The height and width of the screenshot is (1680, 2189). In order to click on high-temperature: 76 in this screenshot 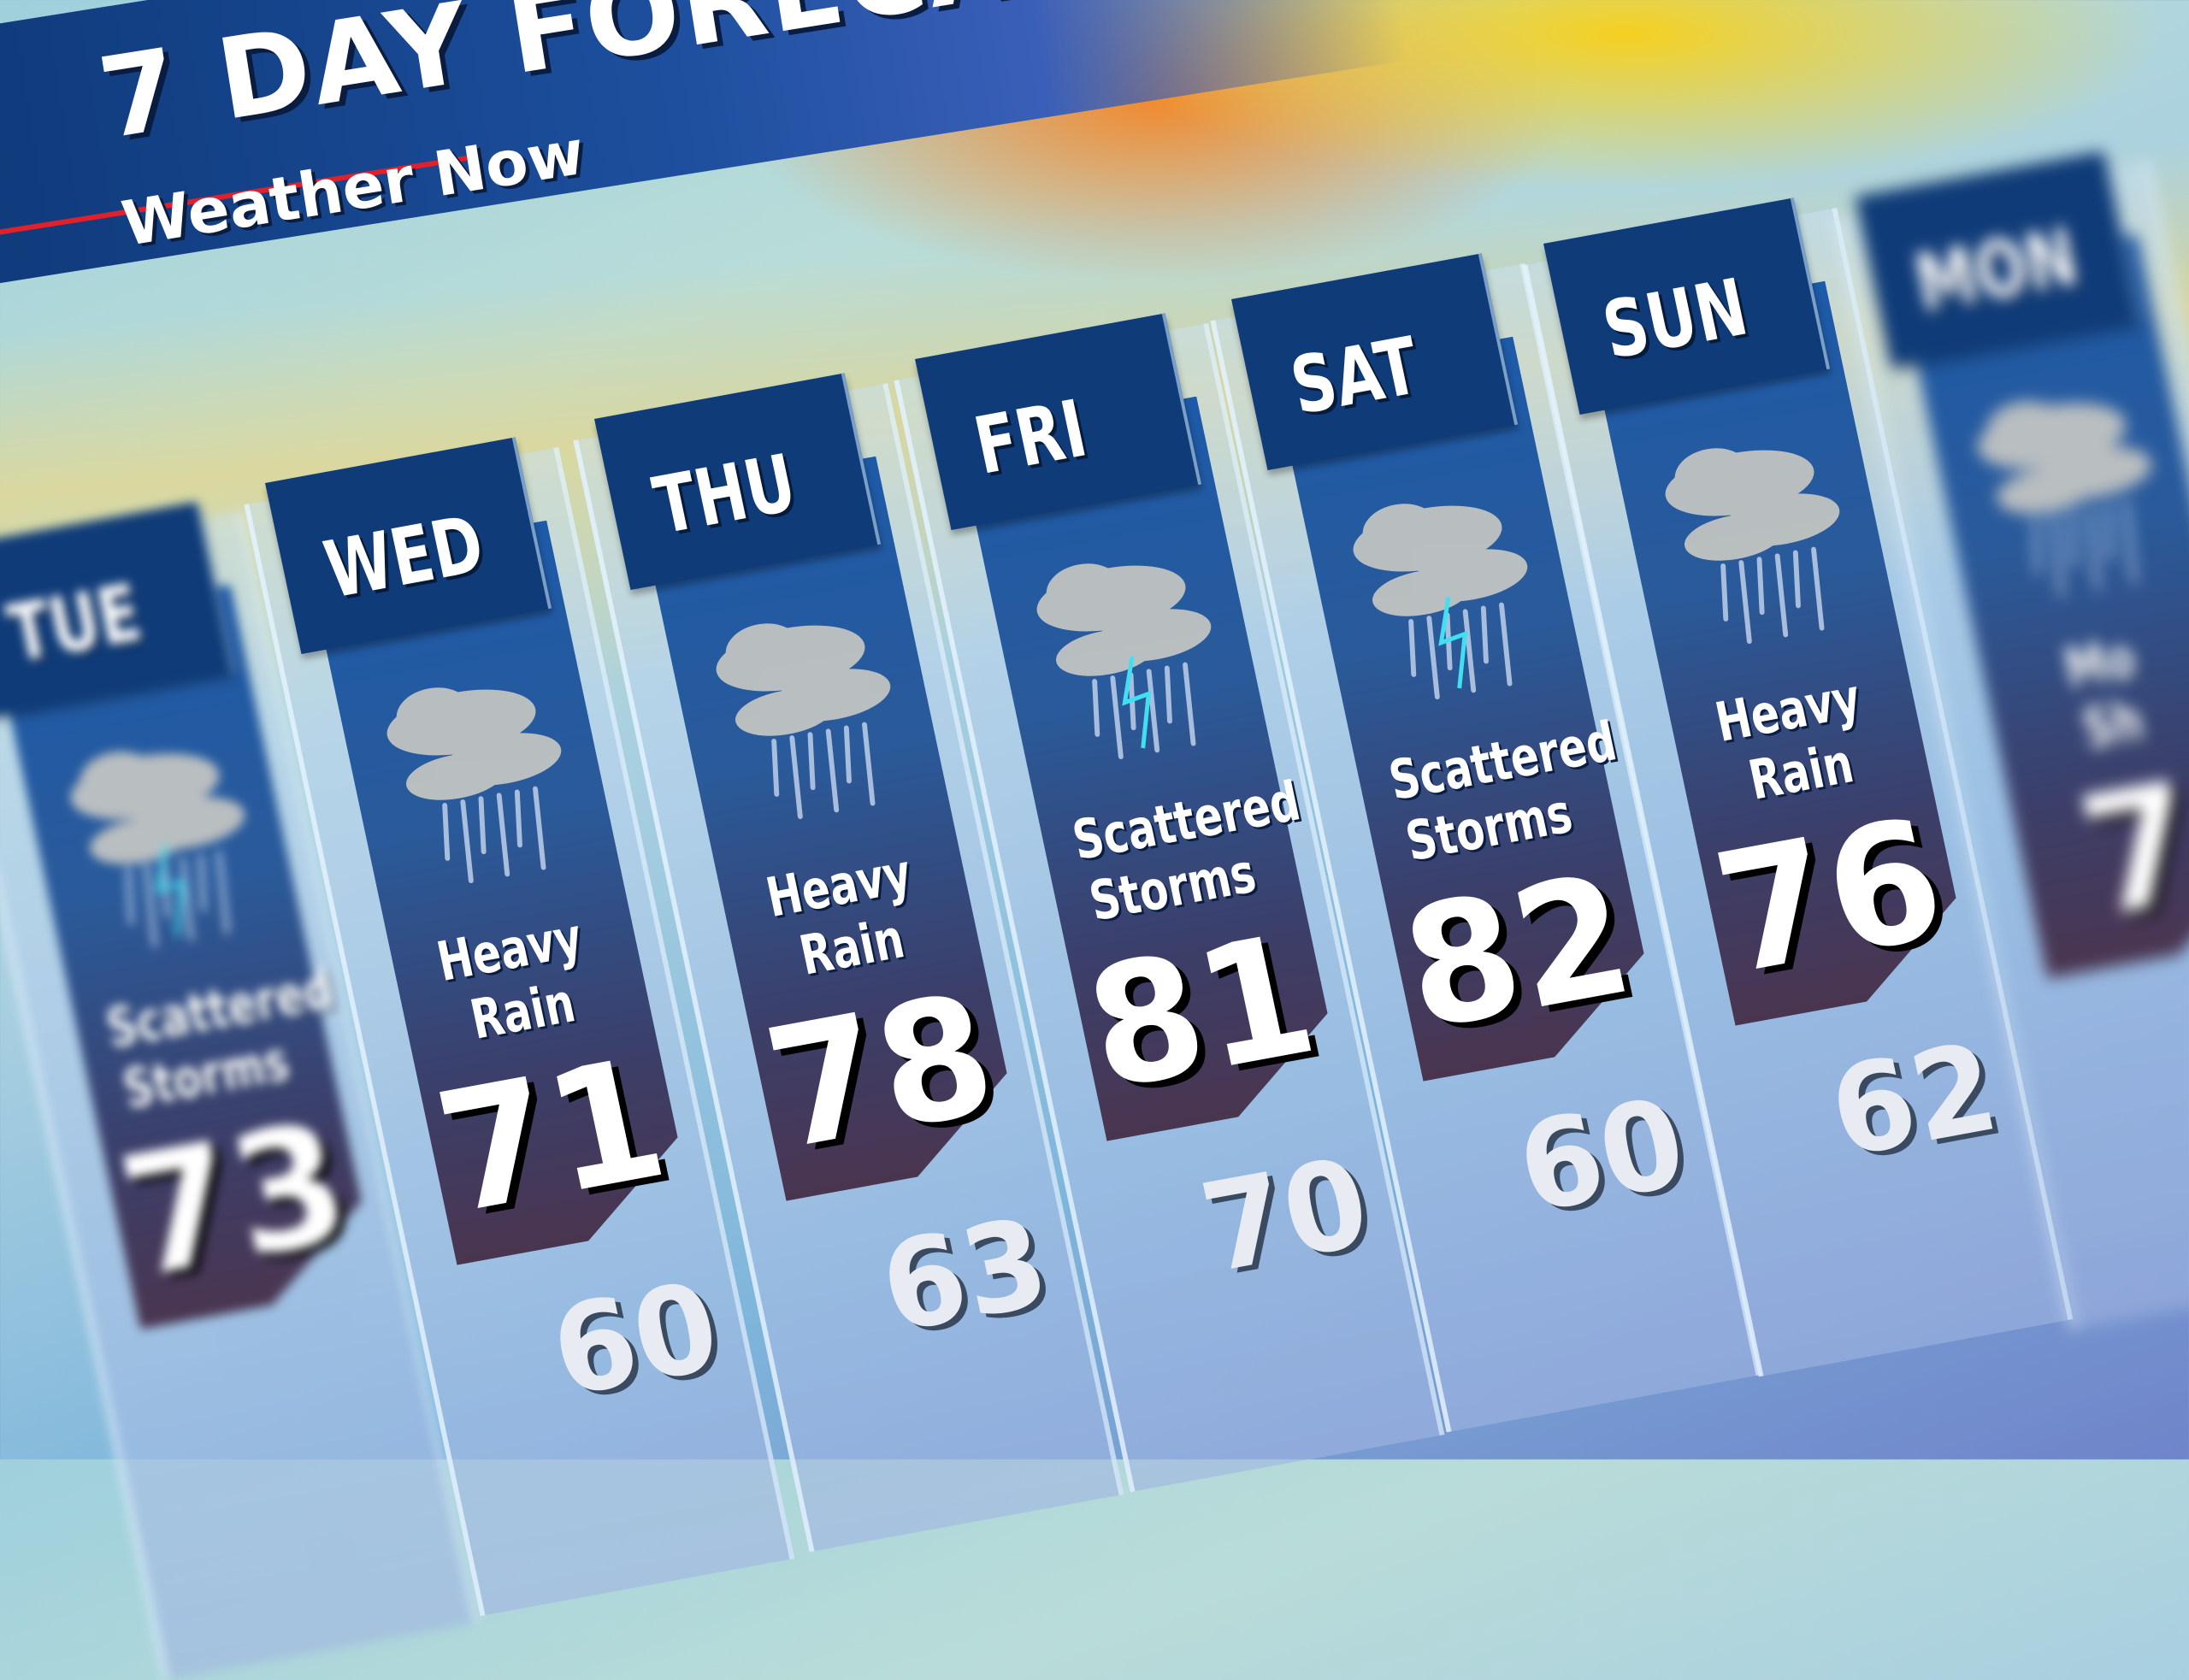, I will do `click(1829, 897)`.